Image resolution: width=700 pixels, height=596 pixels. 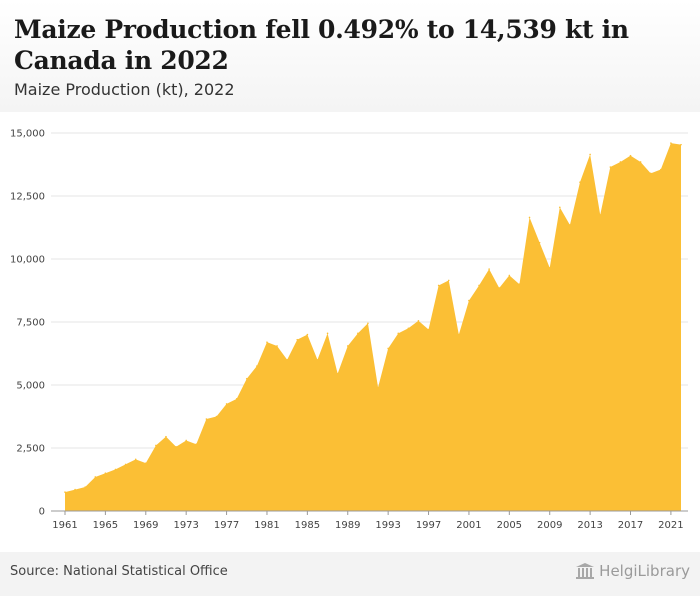 What do you see at coordinates (670, 525) in the screenshot?
I see `x-tick-label: 2021` at bounding box center [670, 525].